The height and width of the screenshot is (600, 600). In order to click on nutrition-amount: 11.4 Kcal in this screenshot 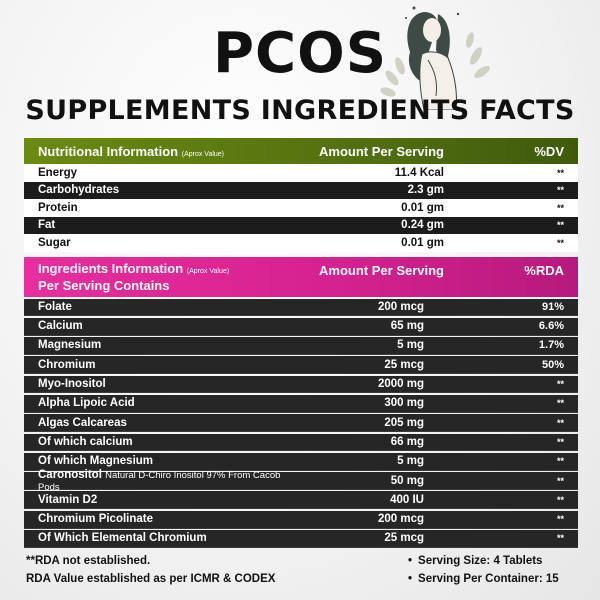, I will do `click(419, 172)`.